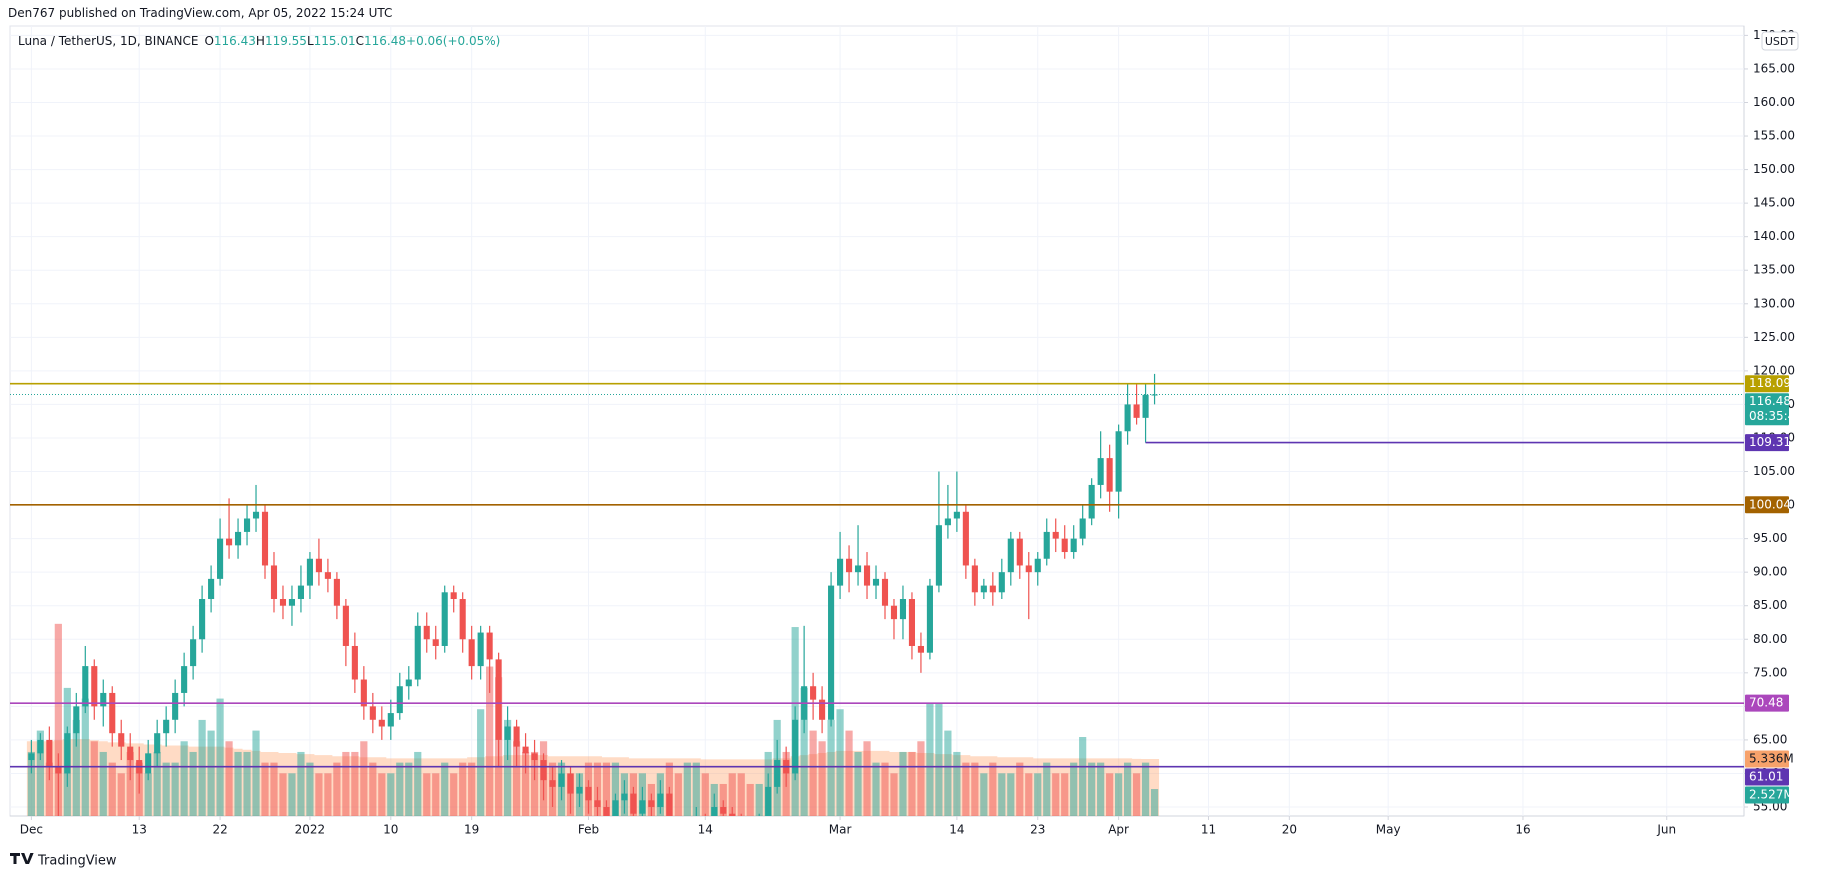 The height and width of the screenshot is (879, 1823). I want to click on x-tick-label: 16, so click(1522, 830).